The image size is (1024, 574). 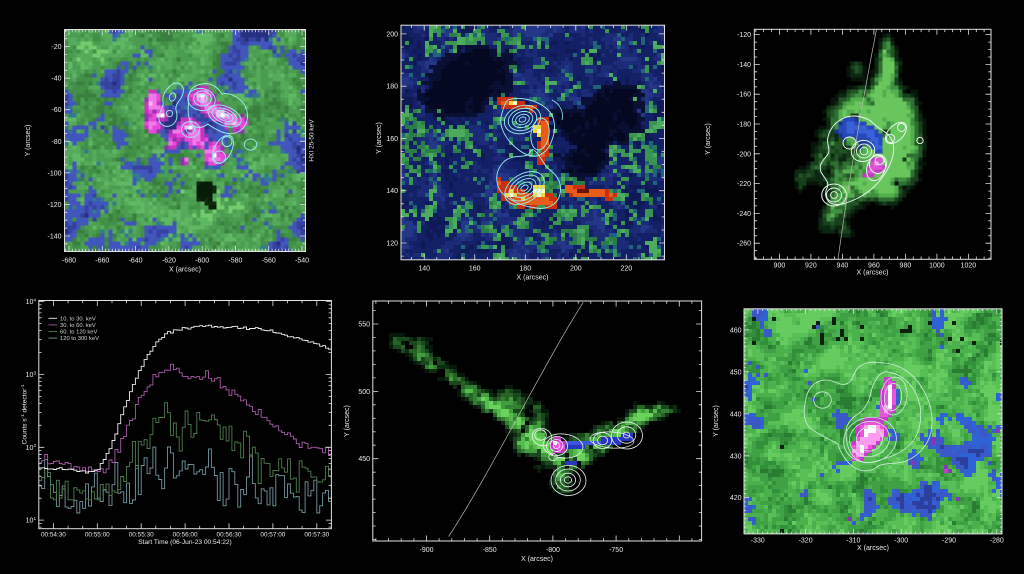 What do you see at coordinates (136, 261) in the screenshot?
I see `svg-text: -640` at bounding box center [136, 261].